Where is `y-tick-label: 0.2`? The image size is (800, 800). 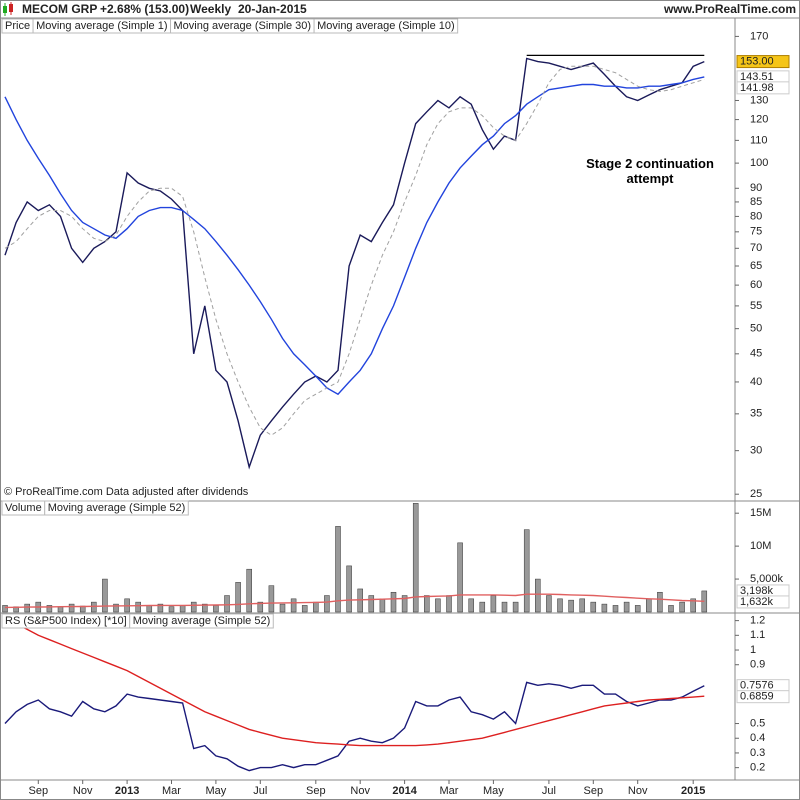 y-tick-label: 0.2 is located at coordinates (757, 768).